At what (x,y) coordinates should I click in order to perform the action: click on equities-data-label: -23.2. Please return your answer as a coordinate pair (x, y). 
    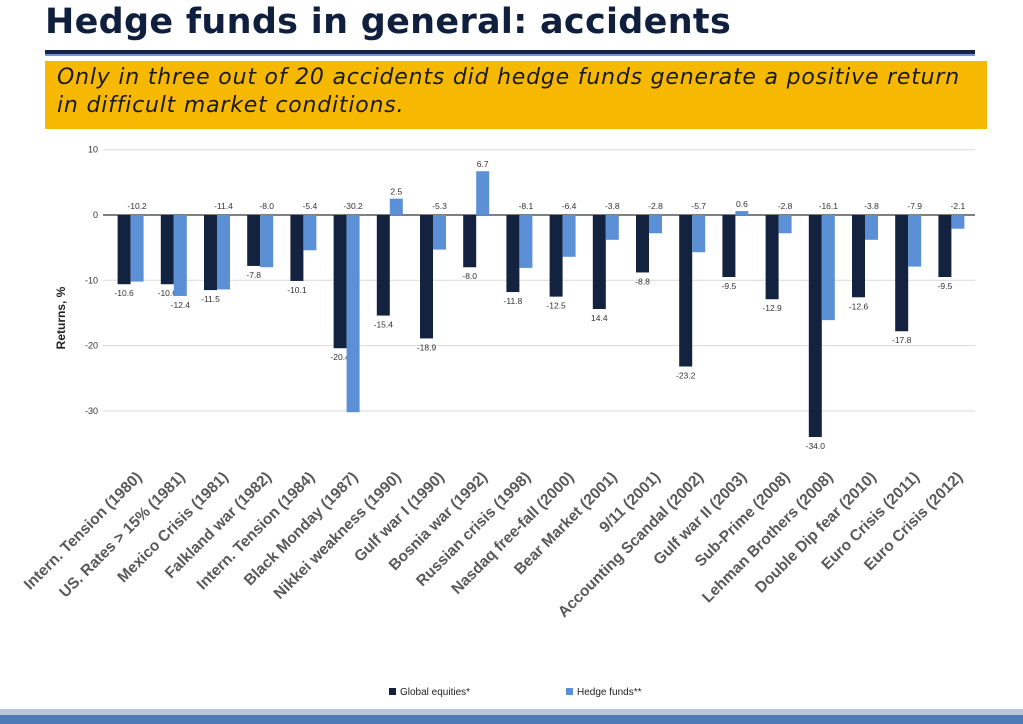
    Looking at the image, I should click on (686, 375).